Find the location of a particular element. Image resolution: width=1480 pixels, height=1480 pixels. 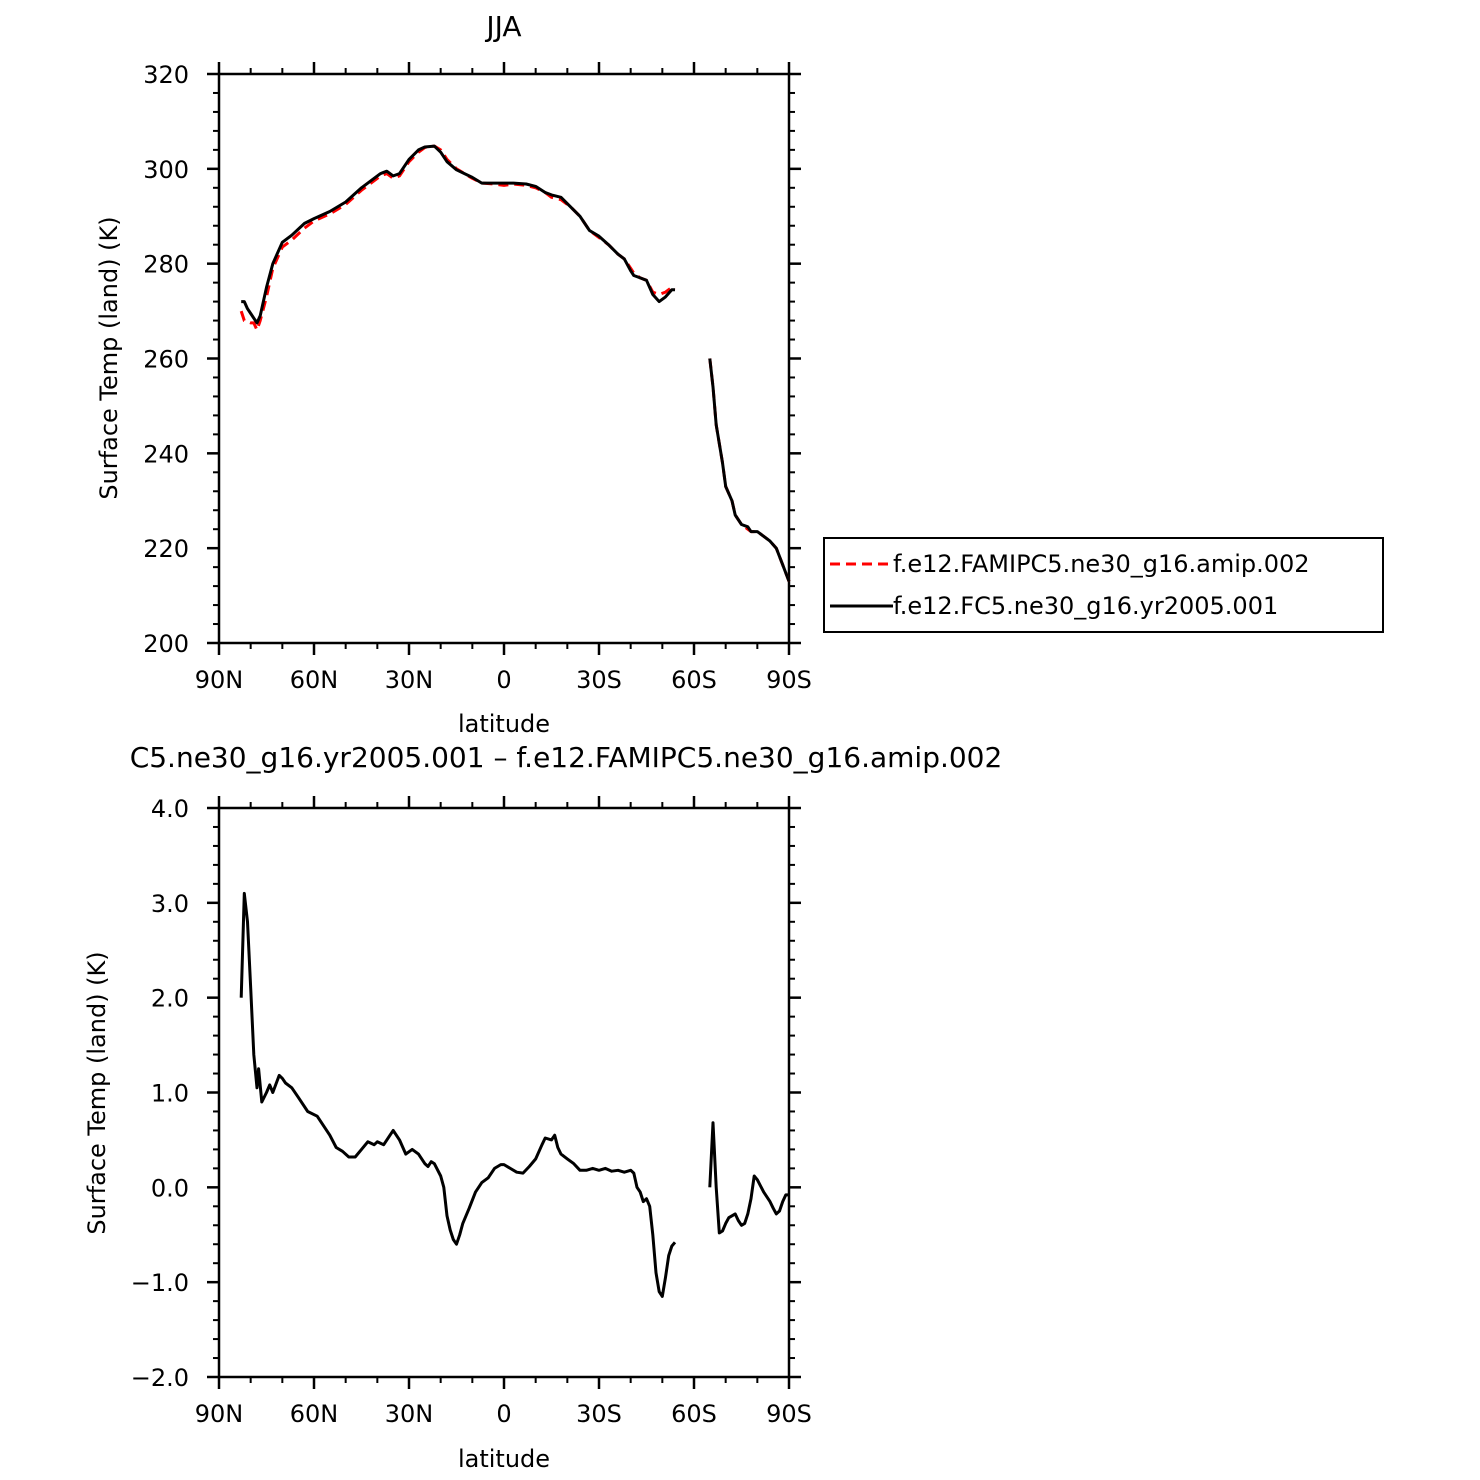

y-tick-label: 220 is located at coordinates (166, 549).